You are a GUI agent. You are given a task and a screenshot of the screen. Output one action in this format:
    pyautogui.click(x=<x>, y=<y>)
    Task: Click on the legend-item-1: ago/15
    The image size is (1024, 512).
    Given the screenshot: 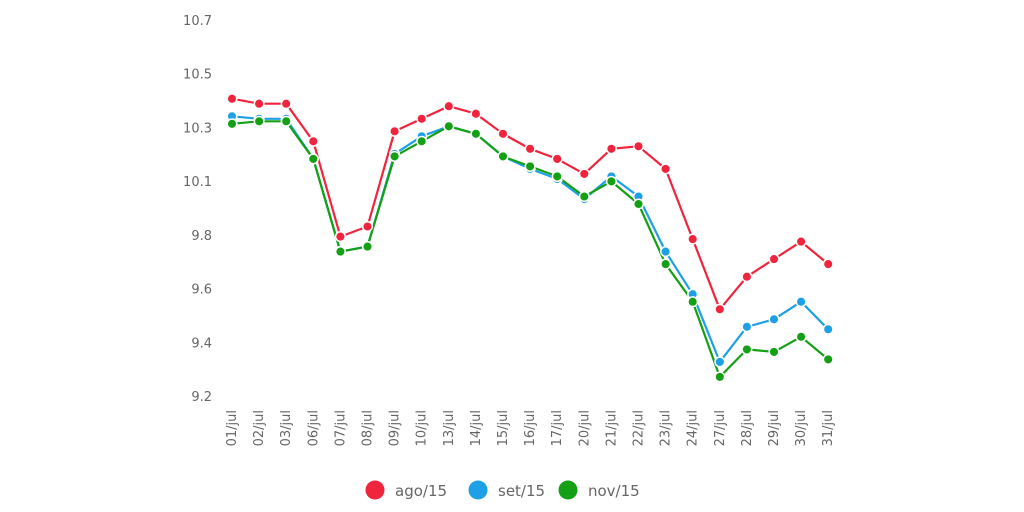 What is the action you would take?
    pyautogui.click(x=406, y=490)
    